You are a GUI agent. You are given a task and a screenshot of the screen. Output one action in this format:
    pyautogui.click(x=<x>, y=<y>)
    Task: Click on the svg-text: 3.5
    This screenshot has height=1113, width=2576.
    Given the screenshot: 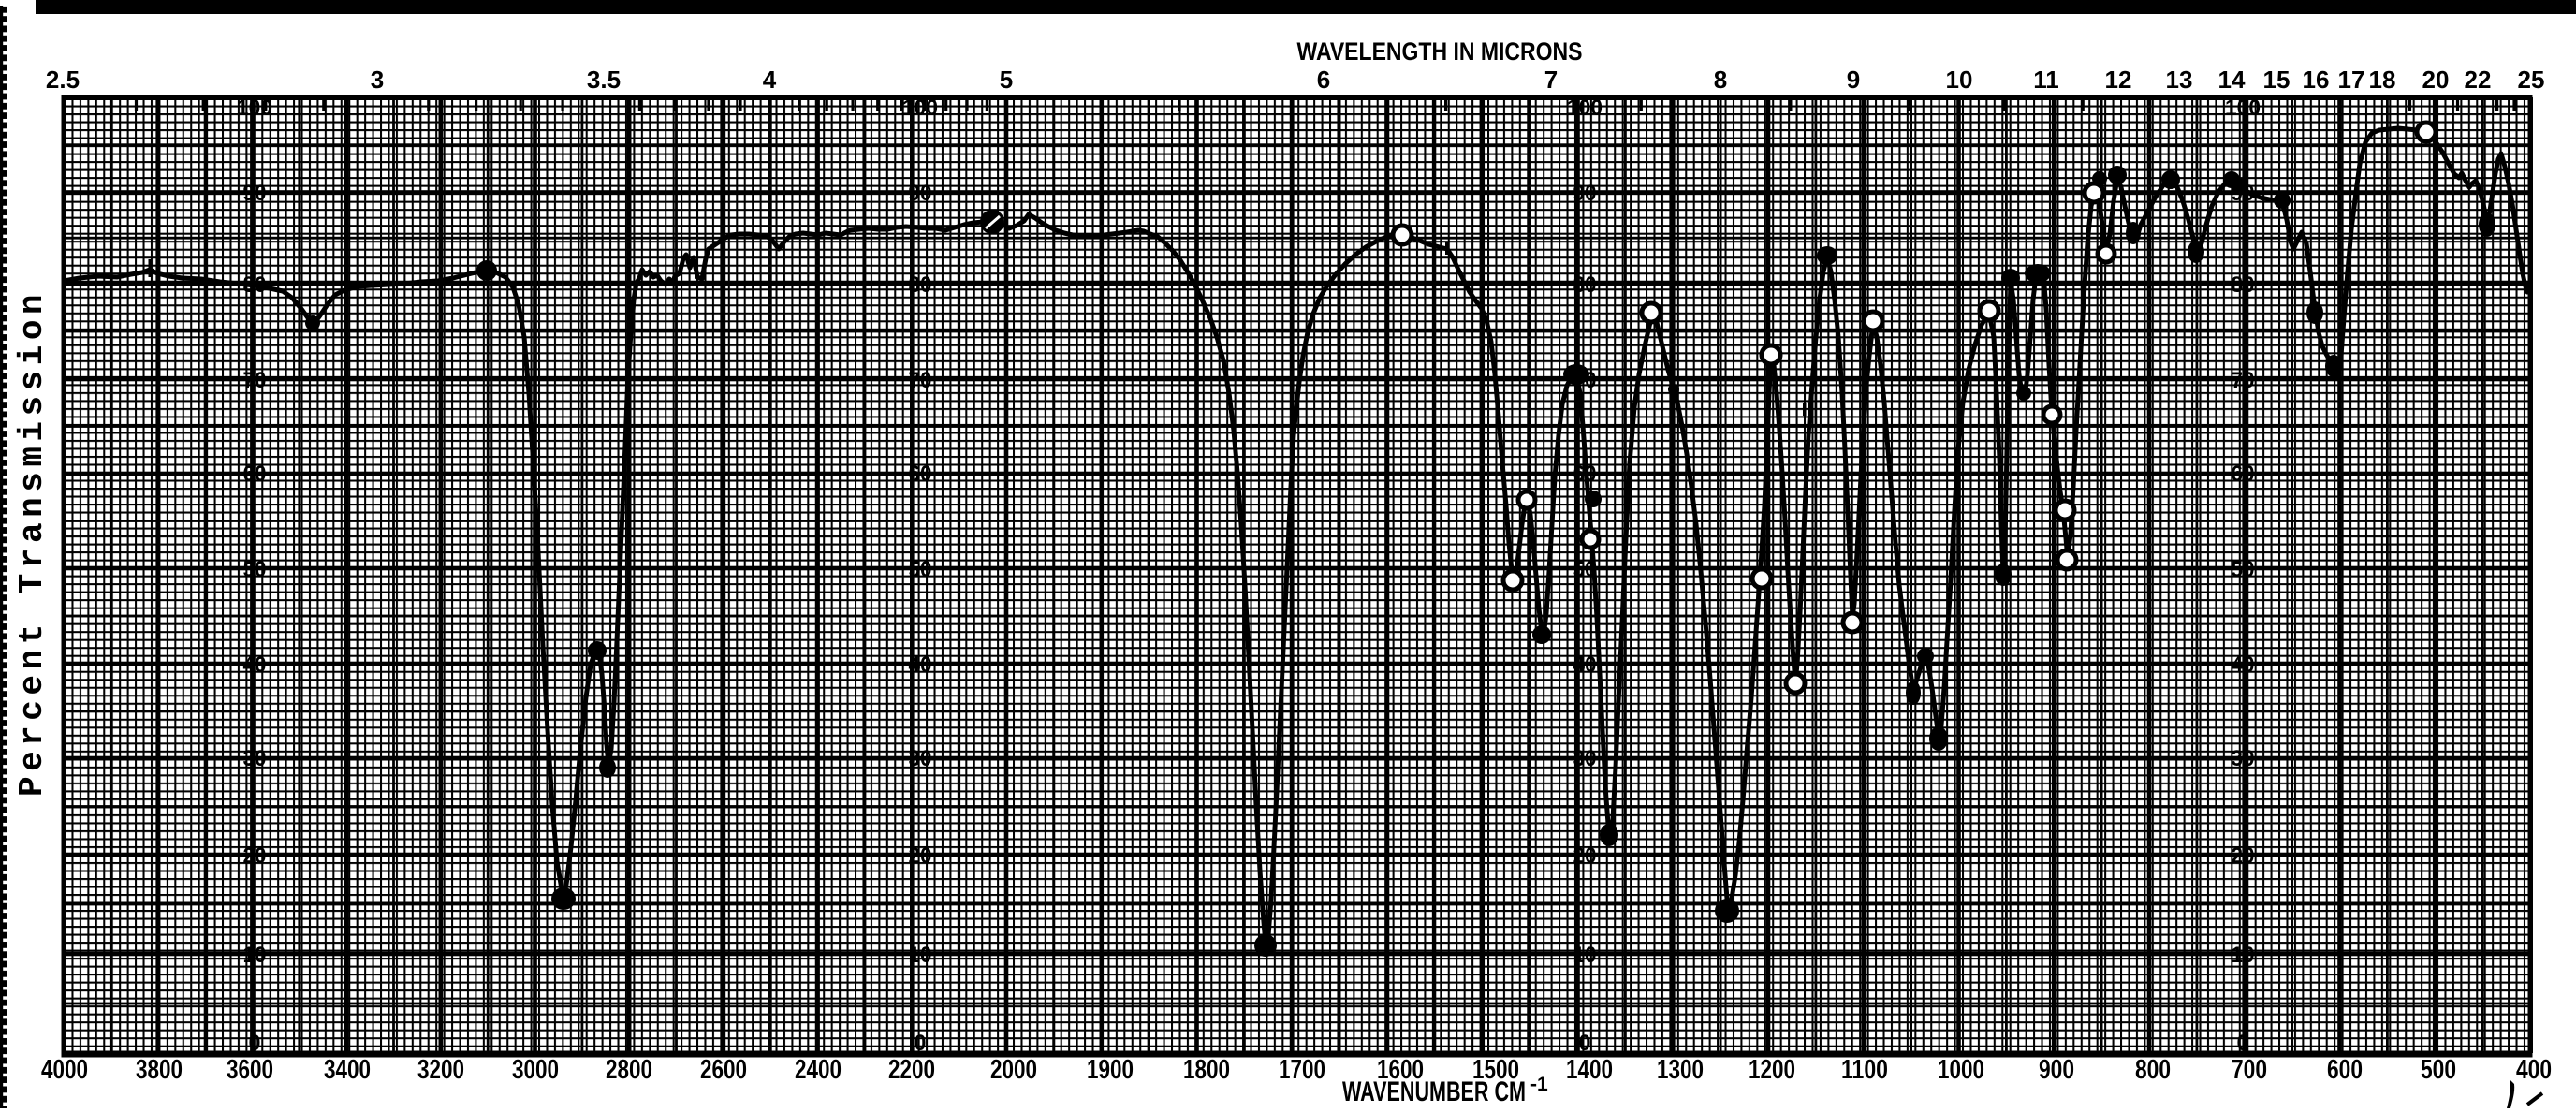 What is the action you would take?
    pyautogui.click(x=604, y=80)
    